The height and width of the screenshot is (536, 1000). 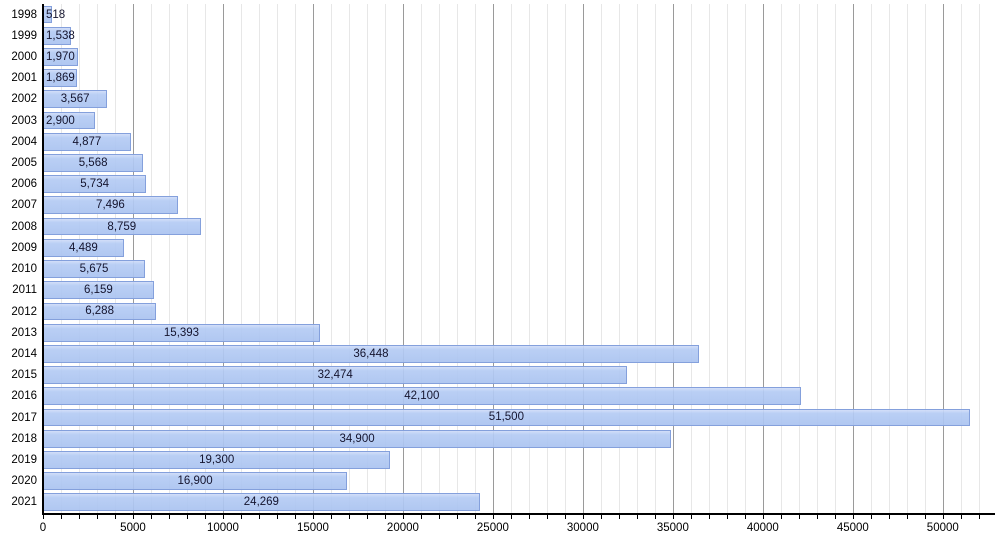 I want to click on x-tick-label: 5000, so click(x=133, y=528).